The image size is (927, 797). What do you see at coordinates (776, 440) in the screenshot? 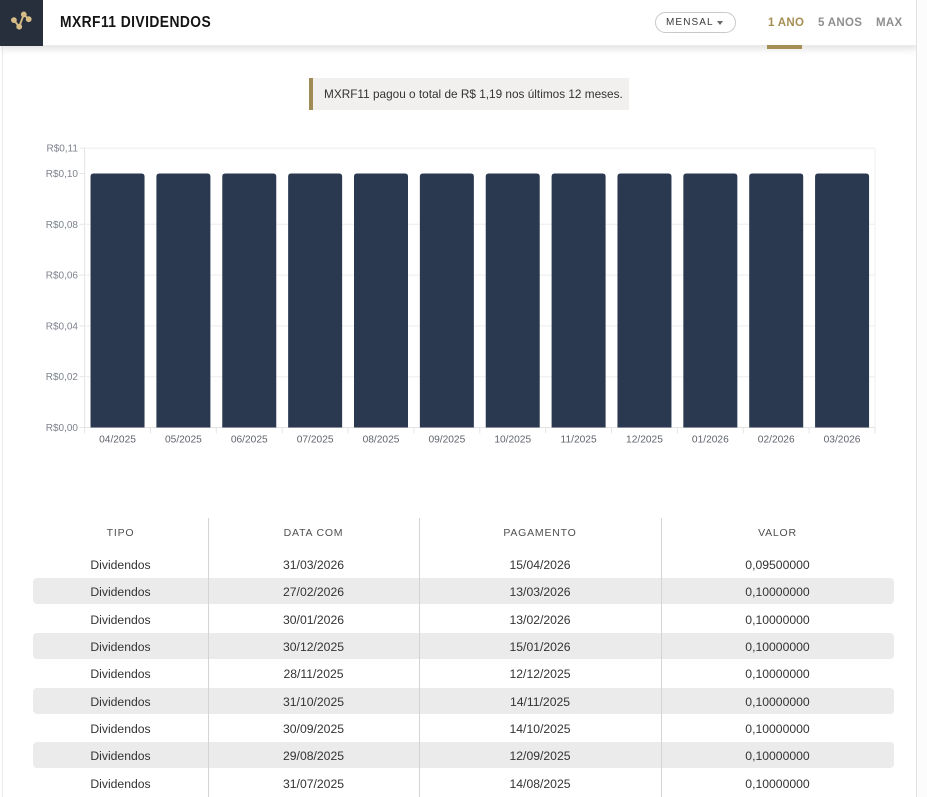
I see `svg-text: 02/2026` at bounding box center [776, 440].